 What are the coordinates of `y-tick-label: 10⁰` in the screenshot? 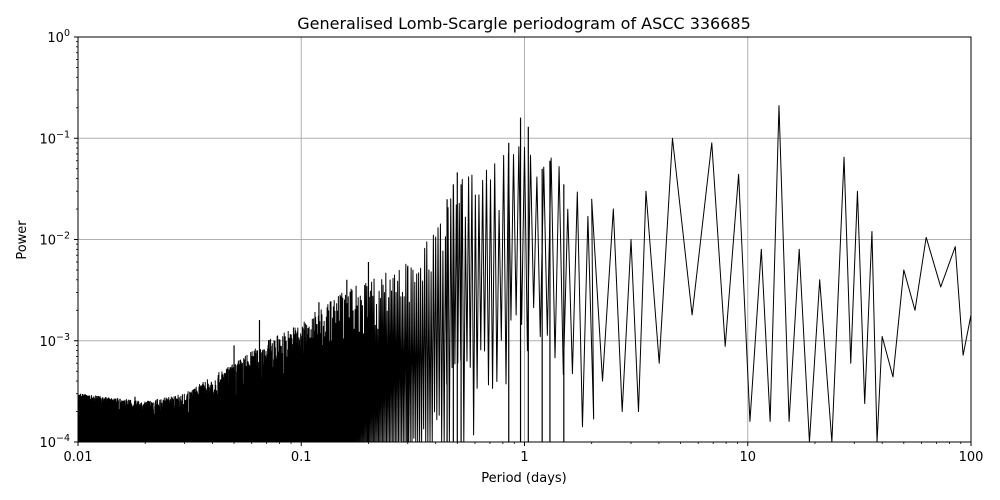 It's located at (58, 37).